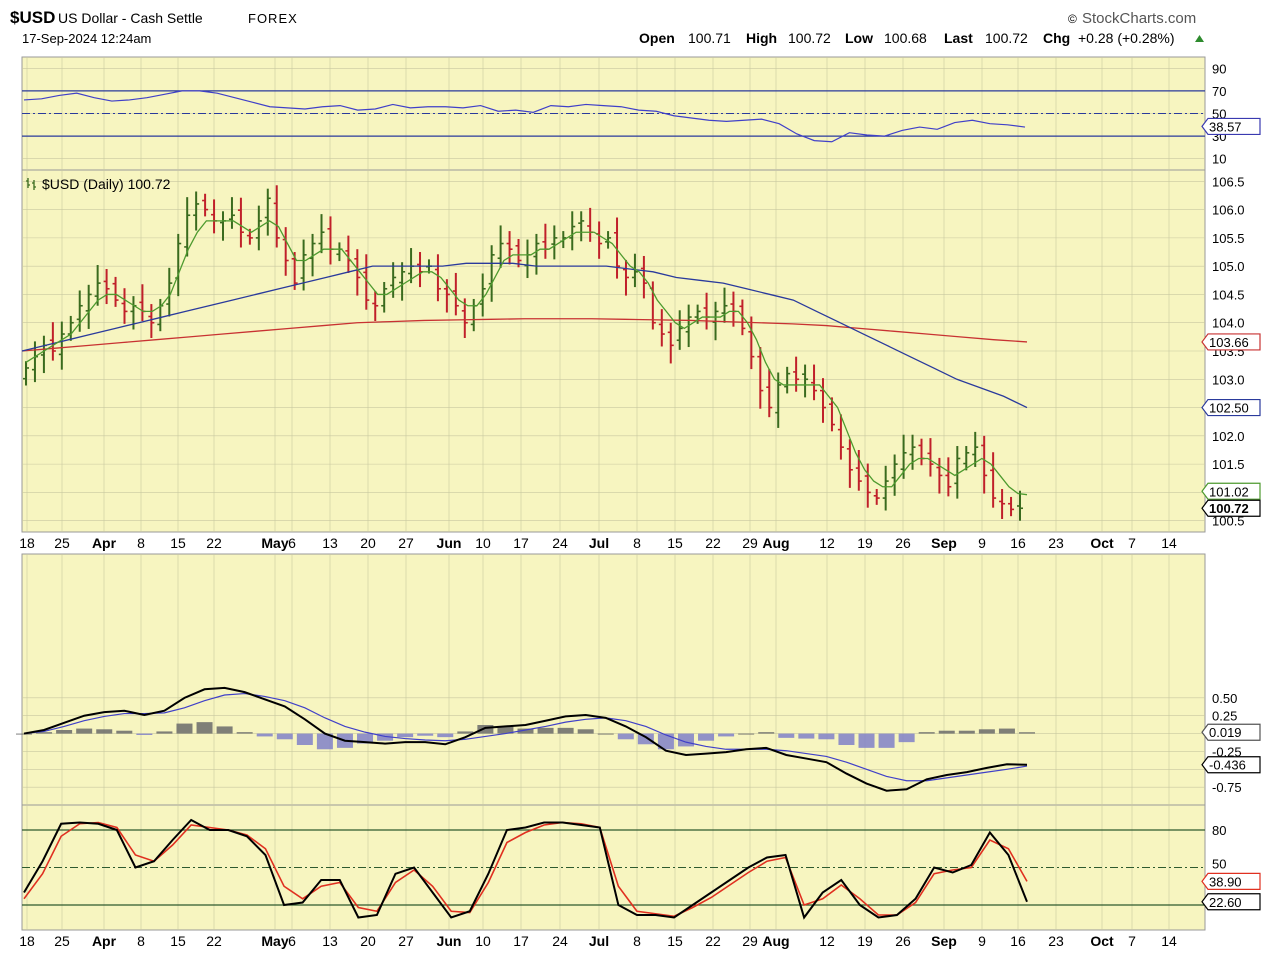 This screenshot has width=1269, height=957. I want to click on rsi-tick-label: 70, so click(1219, 91).